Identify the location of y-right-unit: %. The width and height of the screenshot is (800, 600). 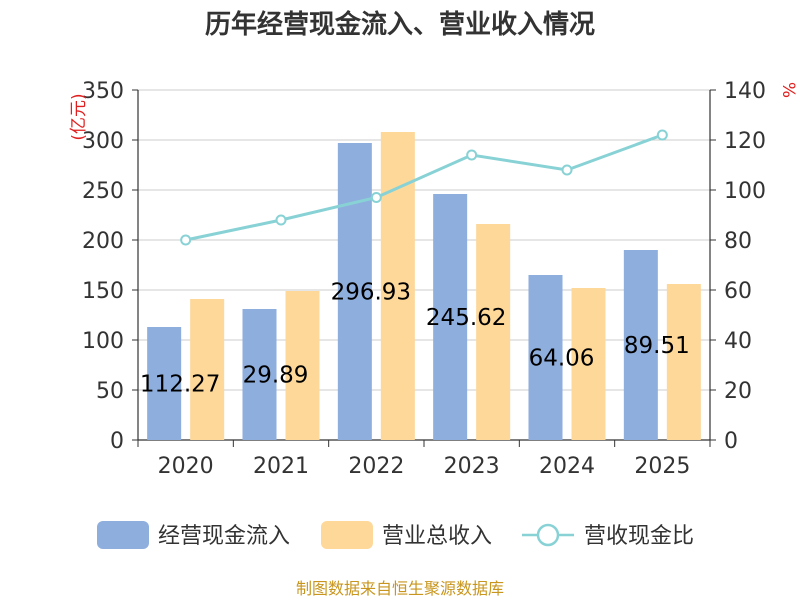
(788, 90).